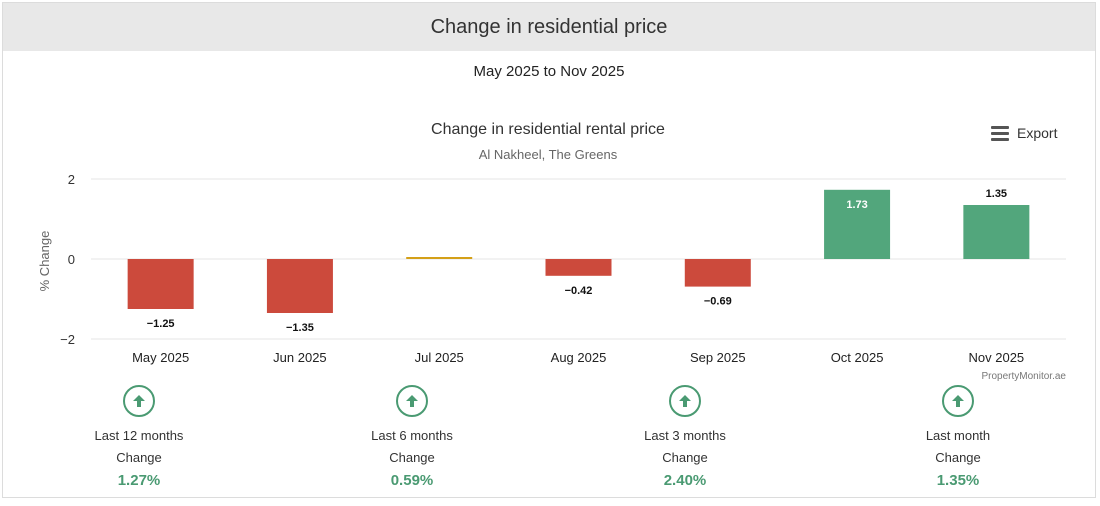  Describe the element at coordinates (439, 258) in the screenshot. I see `bar-jul-2025` at that location.